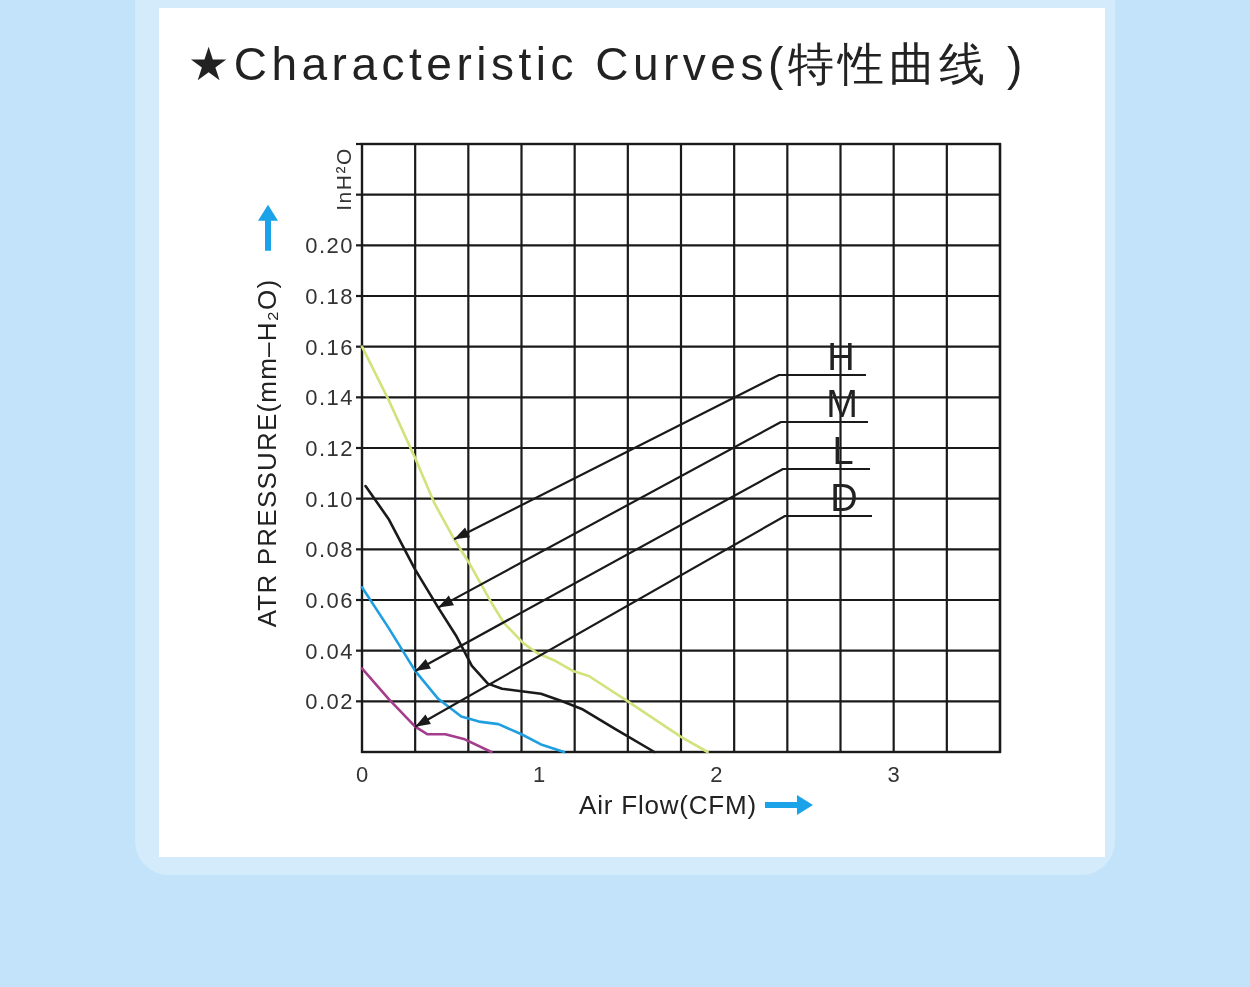  I want to click on y-tick-label: 0.10, so click(329, 499).